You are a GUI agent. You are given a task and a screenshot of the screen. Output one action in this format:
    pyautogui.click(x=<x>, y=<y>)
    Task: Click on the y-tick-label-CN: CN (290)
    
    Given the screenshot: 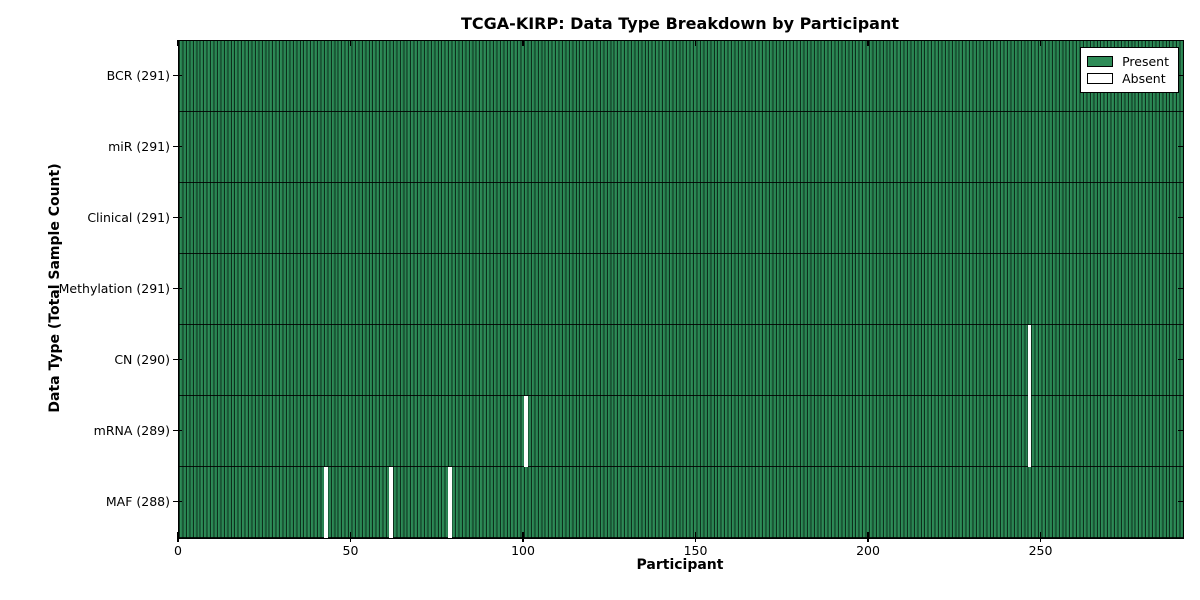 What is the action you would take?
    pyautogui.click(x=142, y=359)
    